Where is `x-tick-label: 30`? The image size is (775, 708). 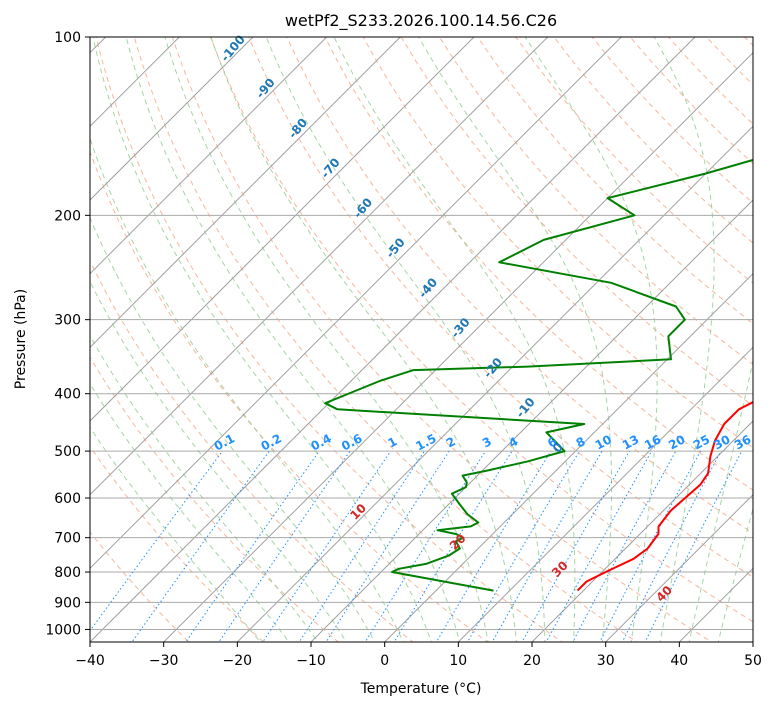
x-tick-label: 30 is located at coordinates (606, 661).